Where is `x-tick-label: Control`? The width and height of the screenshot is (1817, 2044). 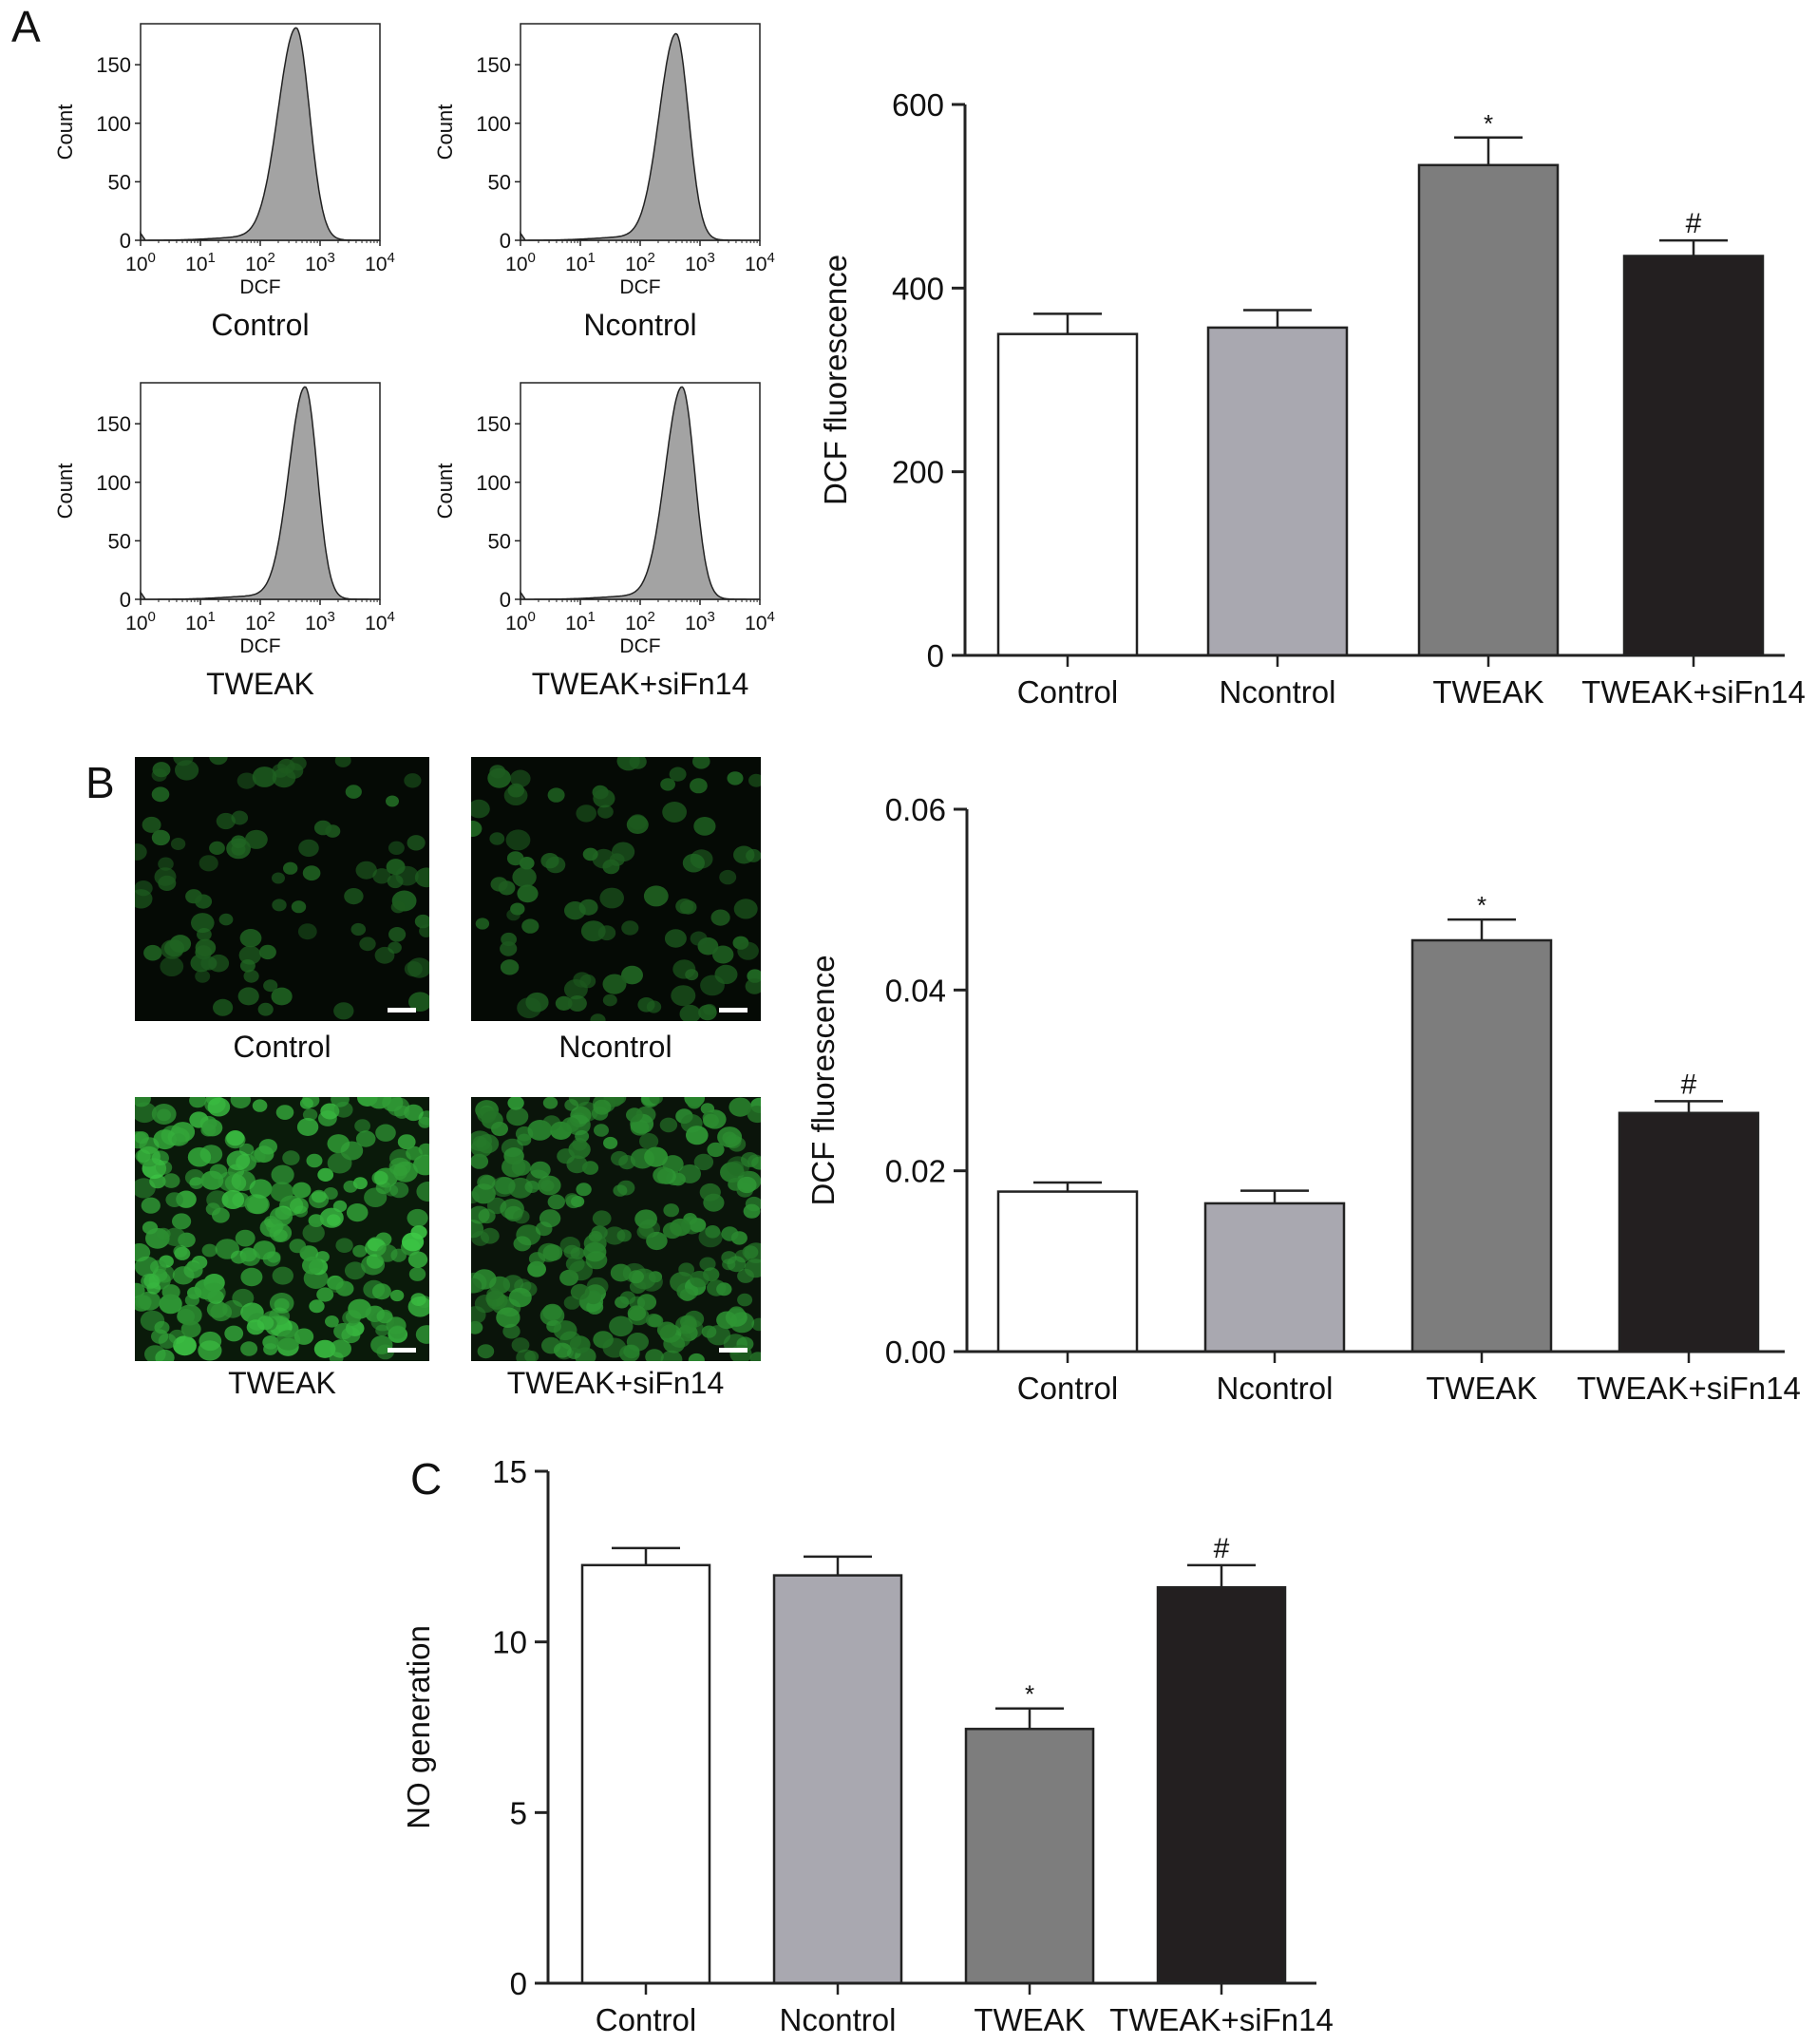 x-tick-label: Control is located at coordinates (1067, 692).